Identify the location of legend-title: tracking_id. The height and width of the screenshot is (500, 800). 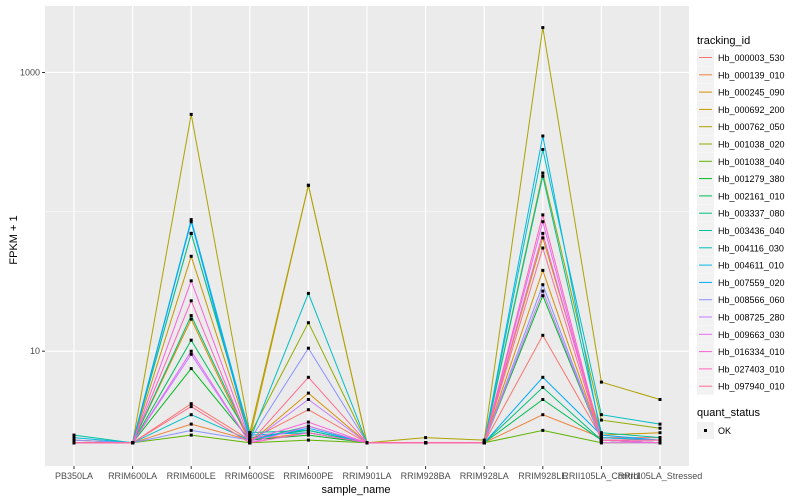
(723, 41).